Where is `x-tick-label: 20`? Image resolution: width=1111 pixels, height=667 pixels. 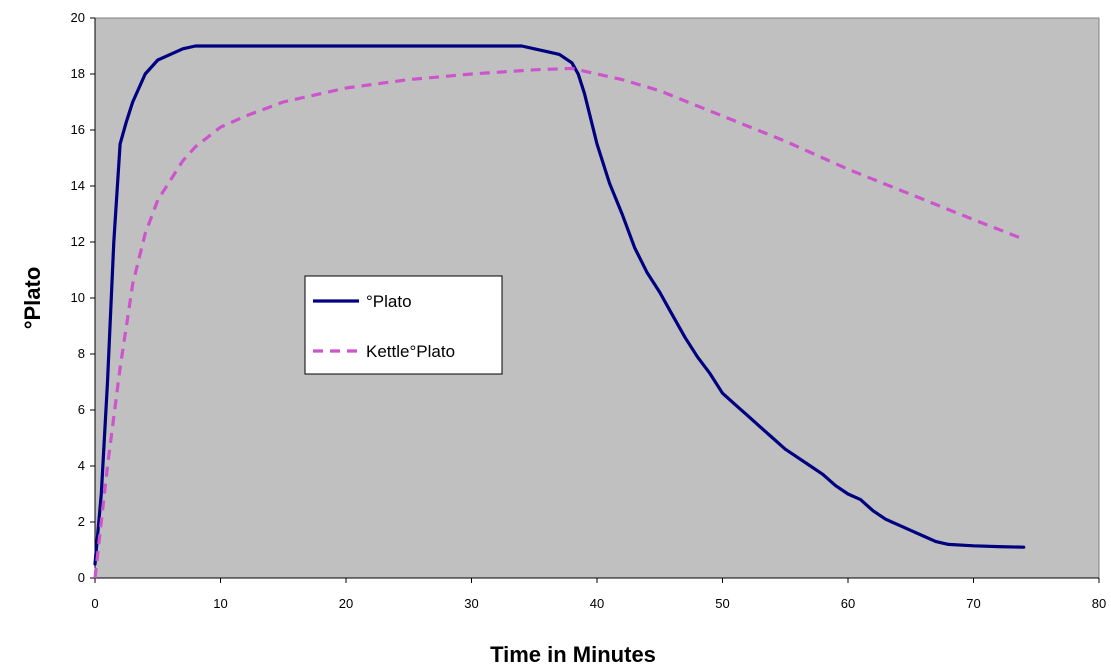 x-tick-label: 20 is located at coordinates (346, 603).